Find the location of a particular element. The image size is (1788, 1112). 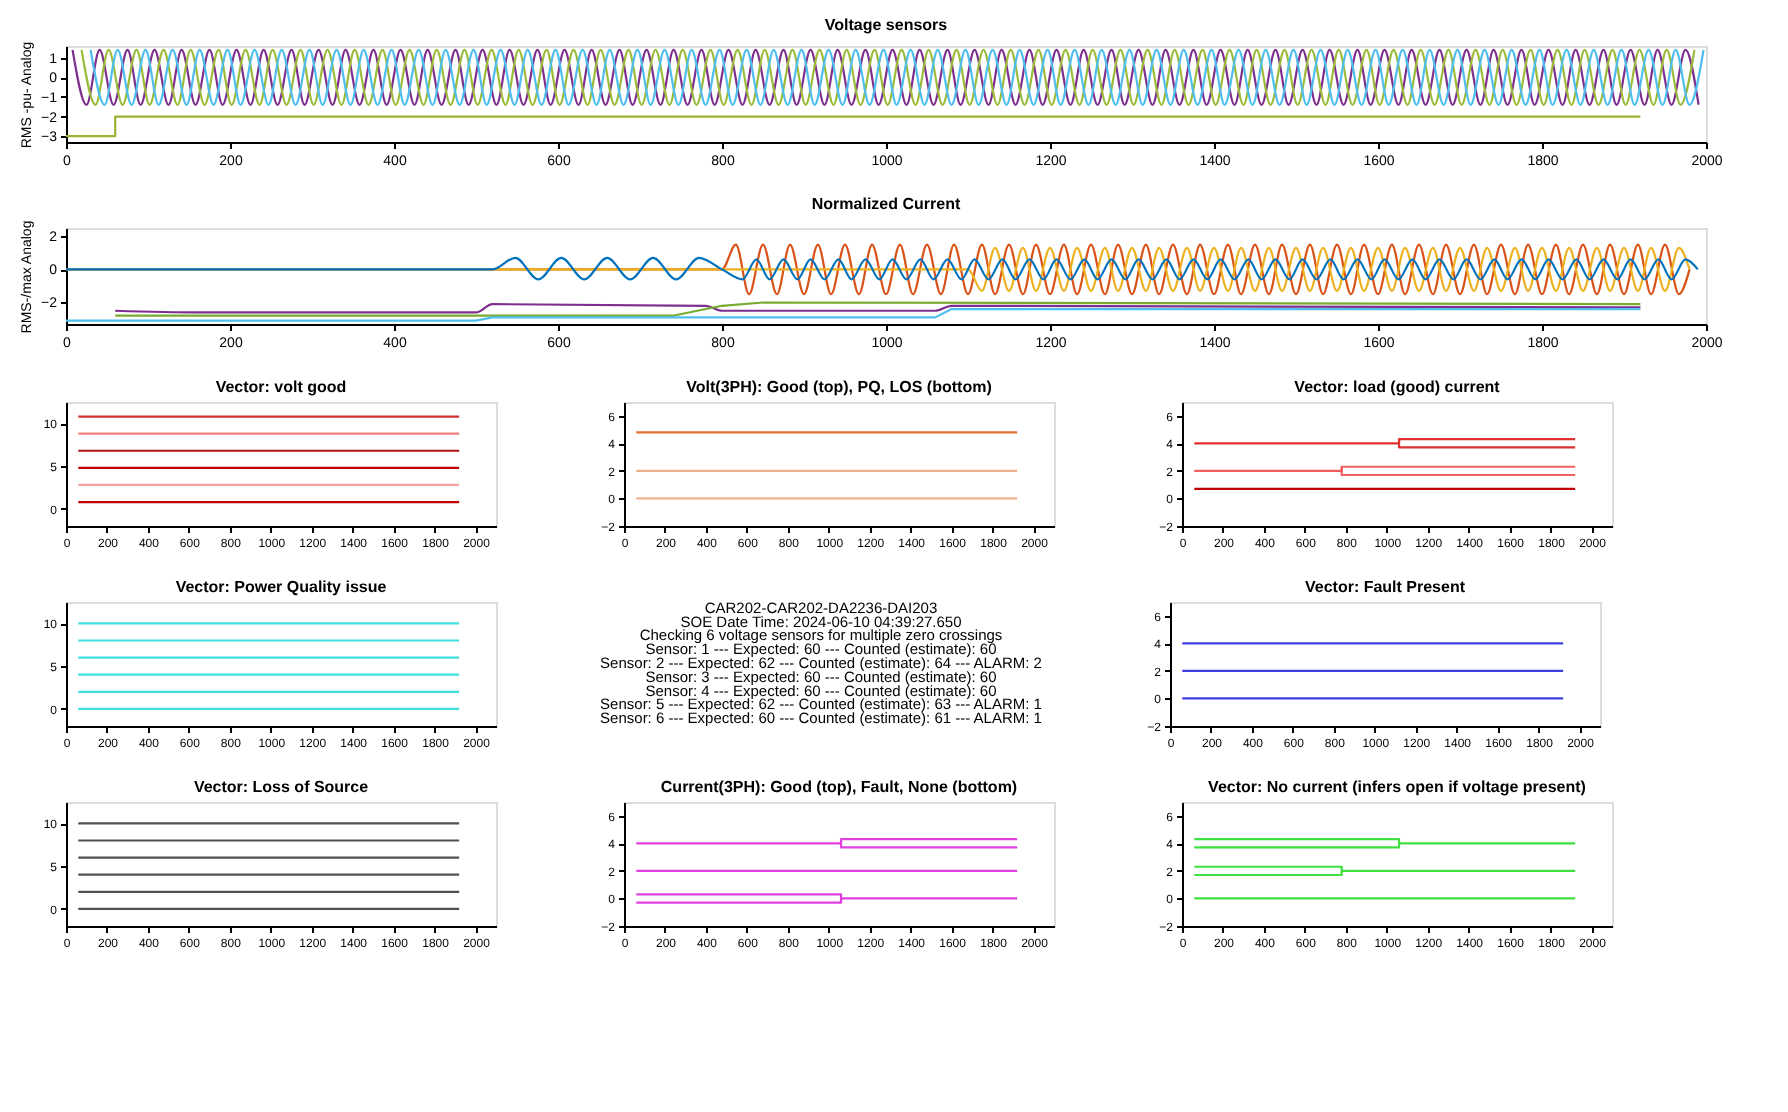

chart-title: Voltage sensors is located at coordinates (886, 25).